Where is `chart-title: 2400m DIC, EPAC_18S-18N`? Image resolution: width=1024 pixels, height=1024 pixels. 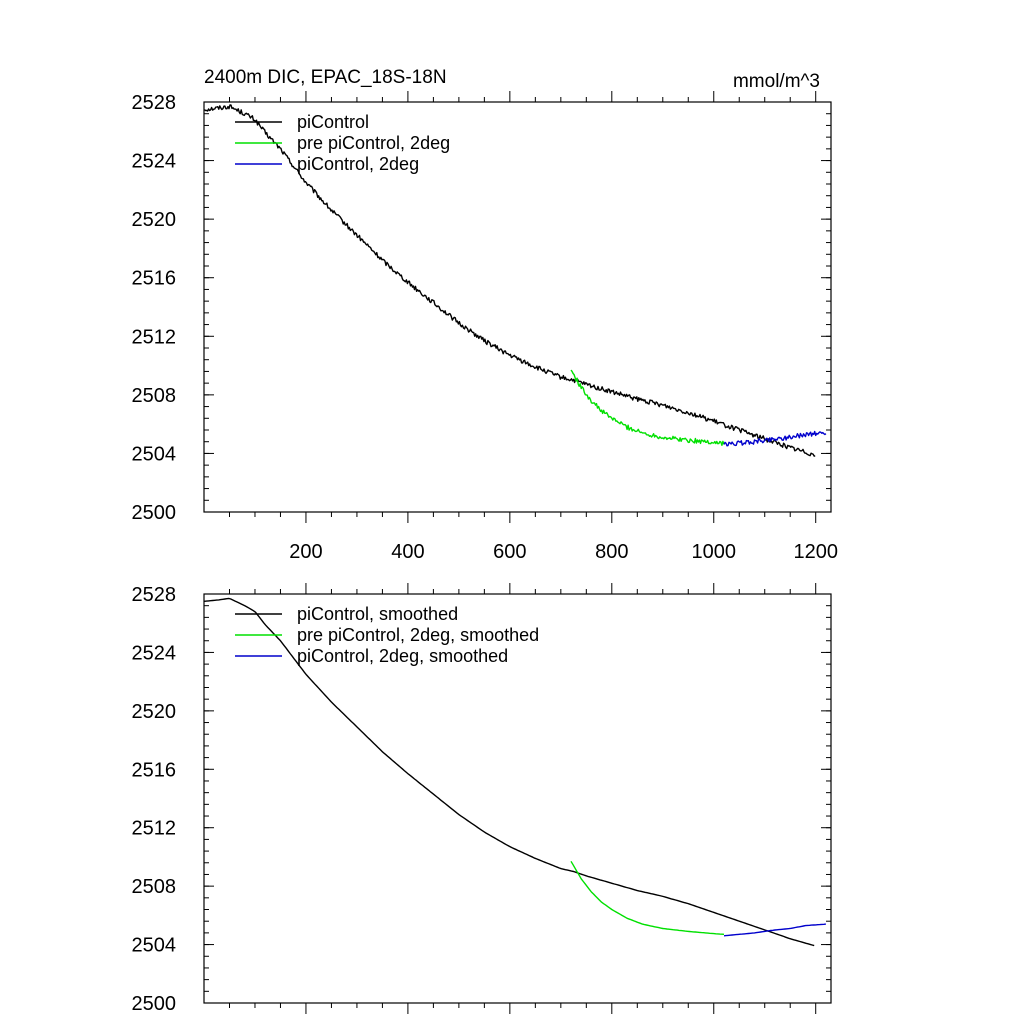 chart-title: 2400m DIC, EPAC_18S-18N is located at coordinates (325, 77).